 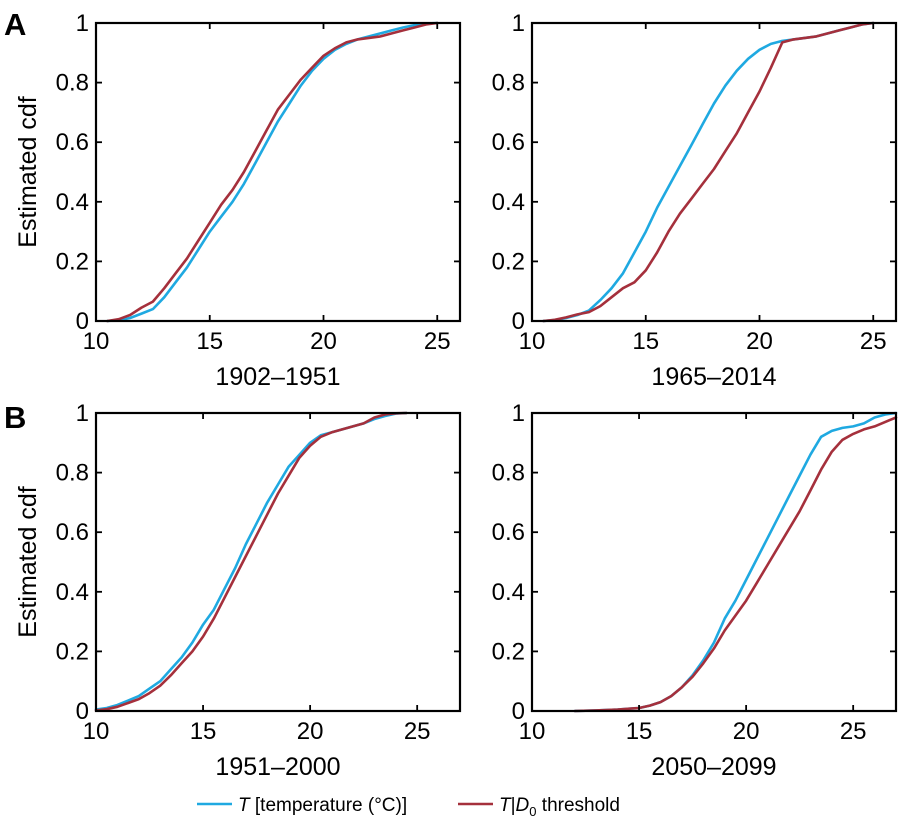 I want to click on legend-conditional-subscript: 0, so click(x=532, y=811).